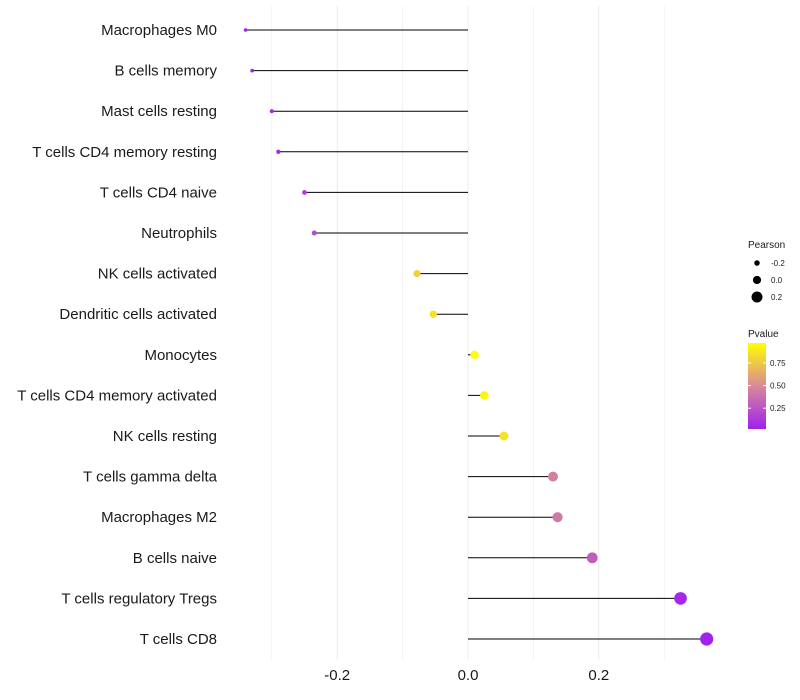  What do you see at coordinates (138, 314) in the screenshot?
I see `category-label: Dendritic cells activated` at bounding box center [138, 314].